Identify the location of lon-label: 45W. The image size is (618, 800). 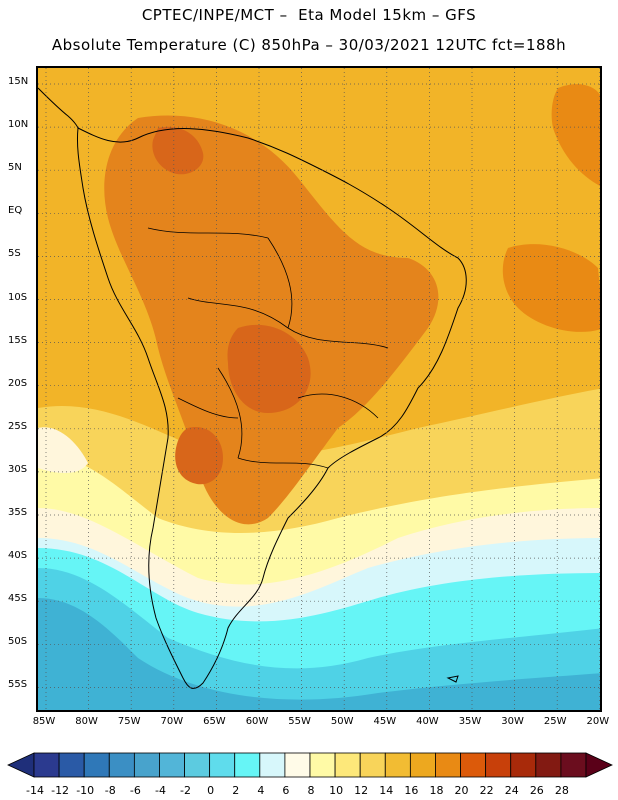
(385, 721).